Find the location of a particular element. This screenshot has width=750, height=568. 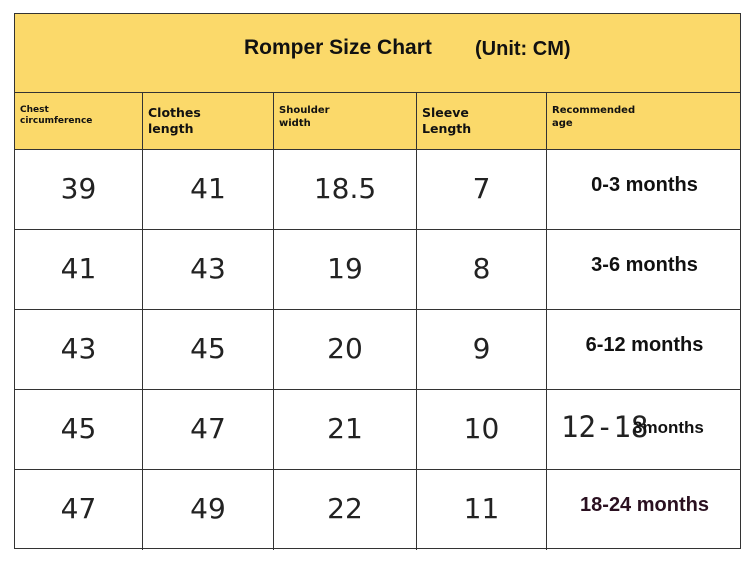

length-value: 43 is located at coordinates (208, 268).